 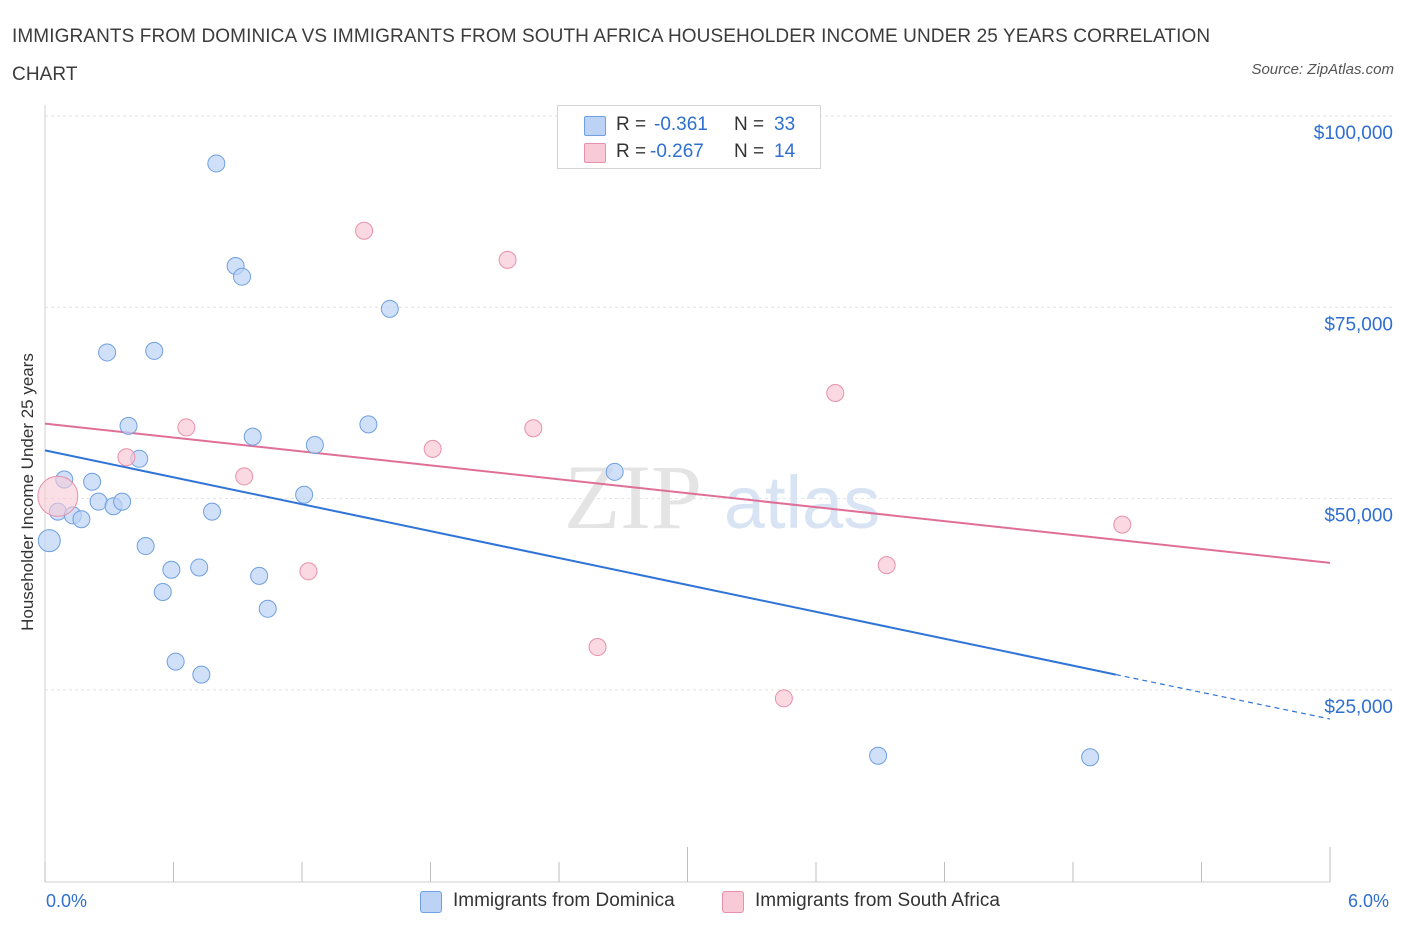 What do you see at coordinates (722, 497) in the screenshot?
I see `watermark: ZIP atlas` at bounding box center [722, 497].